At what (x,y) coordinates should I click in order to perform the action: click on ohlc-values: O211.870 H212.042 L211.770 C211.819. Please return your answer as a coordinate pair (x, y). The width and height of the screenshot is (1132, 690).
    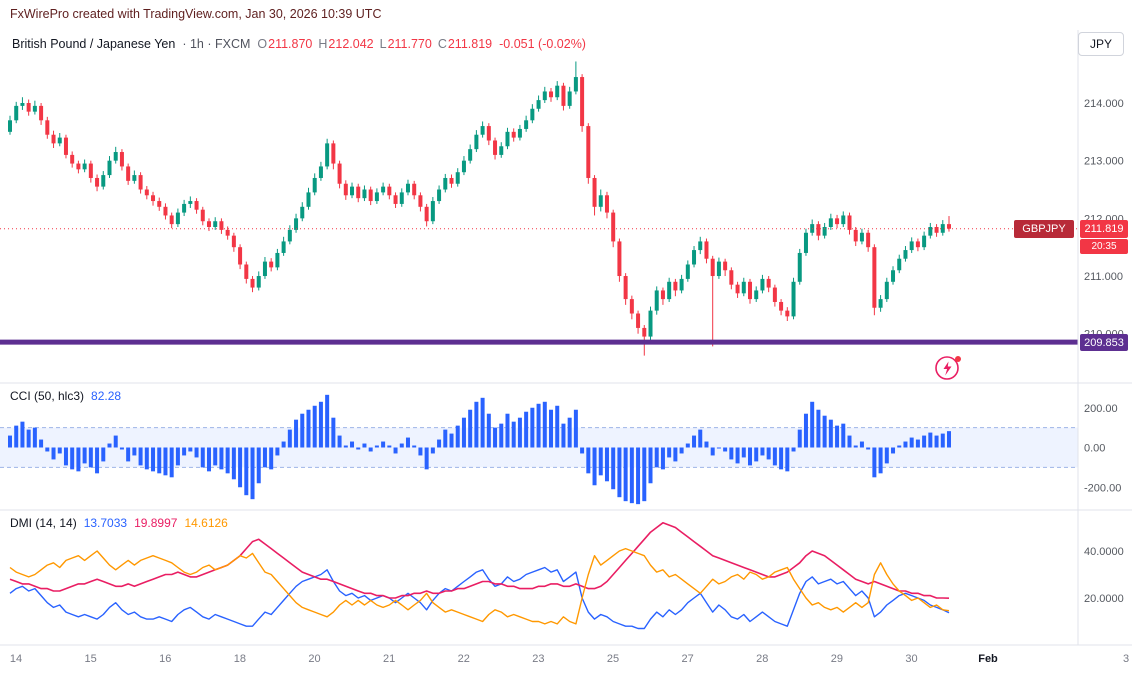
    Looking at the image, I should click on (374, 44).